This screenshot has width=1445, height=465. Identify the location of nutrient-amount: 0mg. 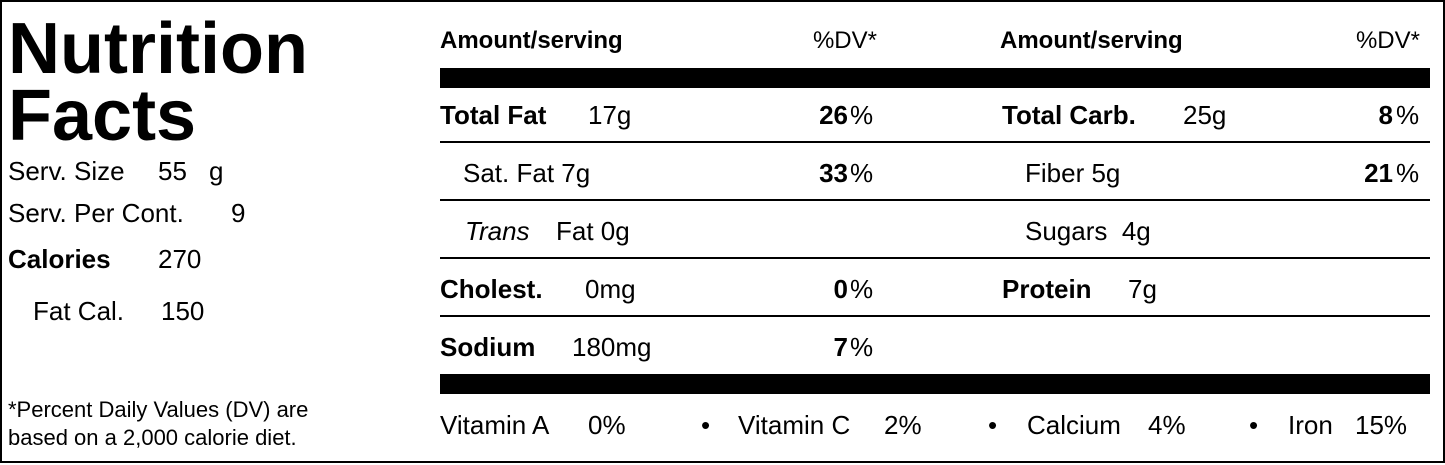
(610, 289).